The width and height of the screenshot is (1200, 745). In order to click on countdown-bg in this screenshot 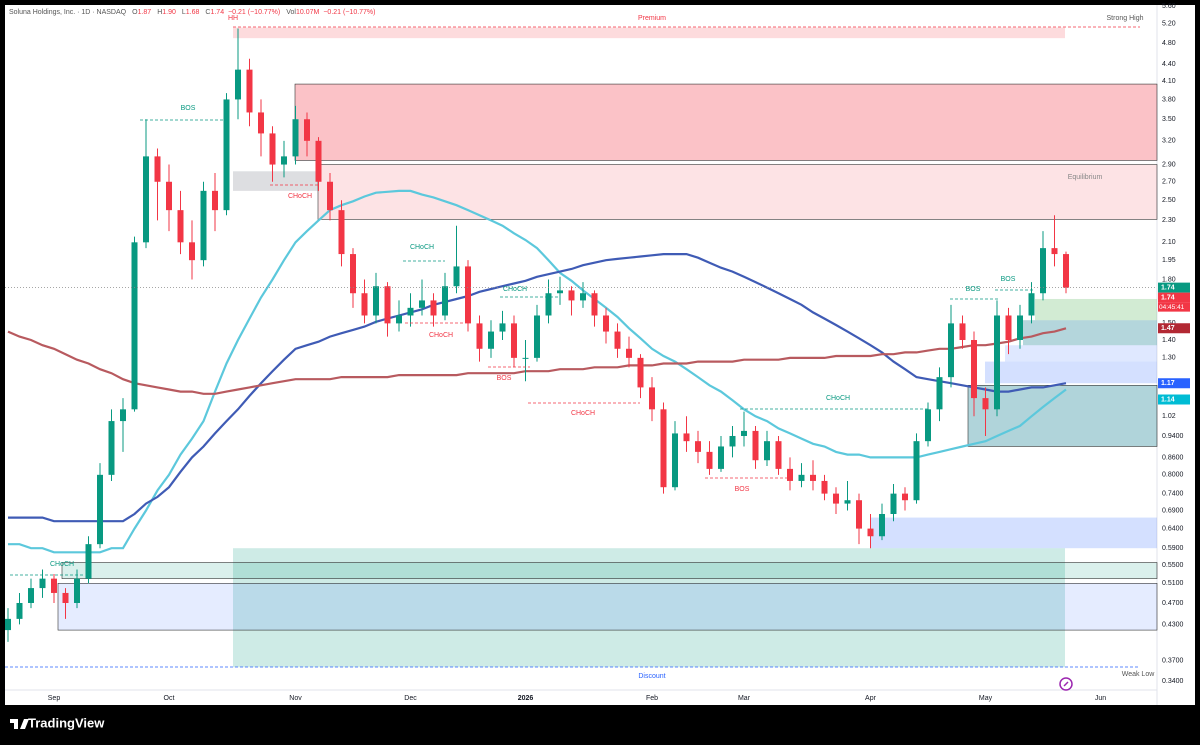, I will do `click(1174, 307)`.